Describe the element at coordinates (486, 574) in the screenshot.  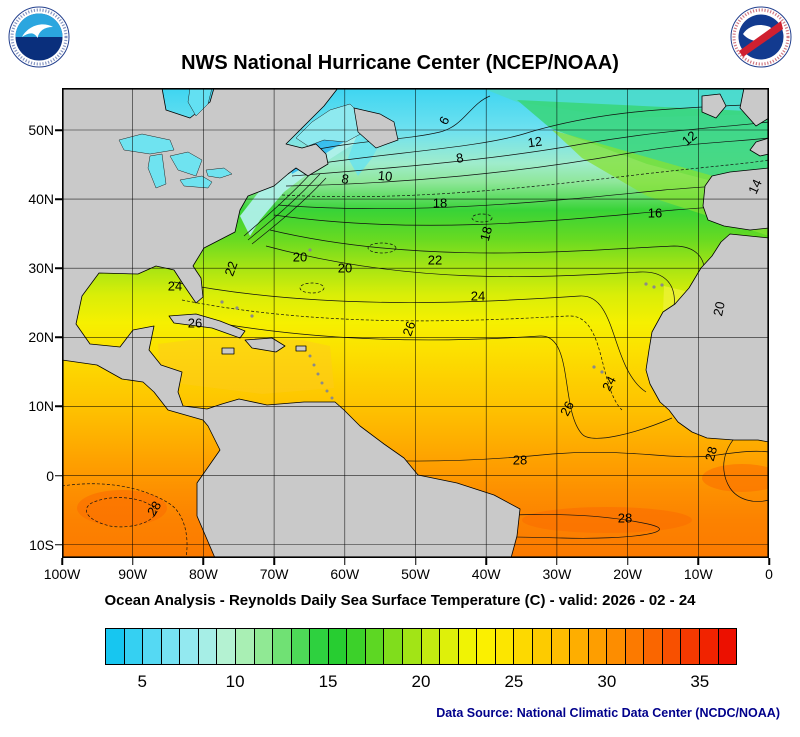
I see `x-axis-label: 40W` at that location.